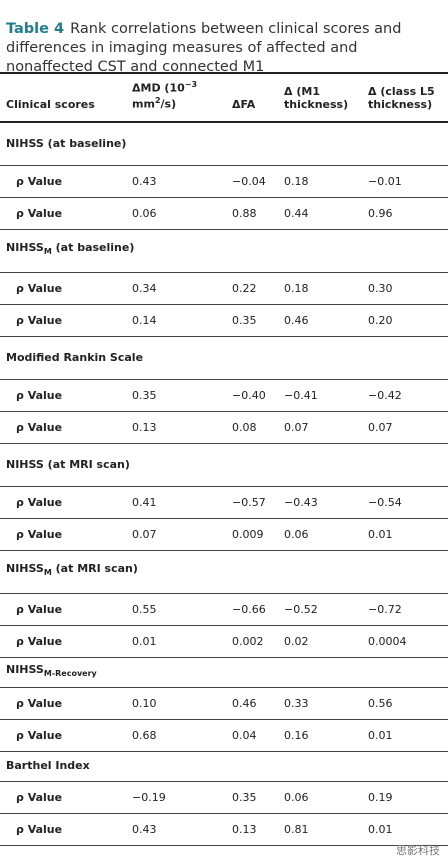  I want to click on cell: 0.0004, so click(387, 641).